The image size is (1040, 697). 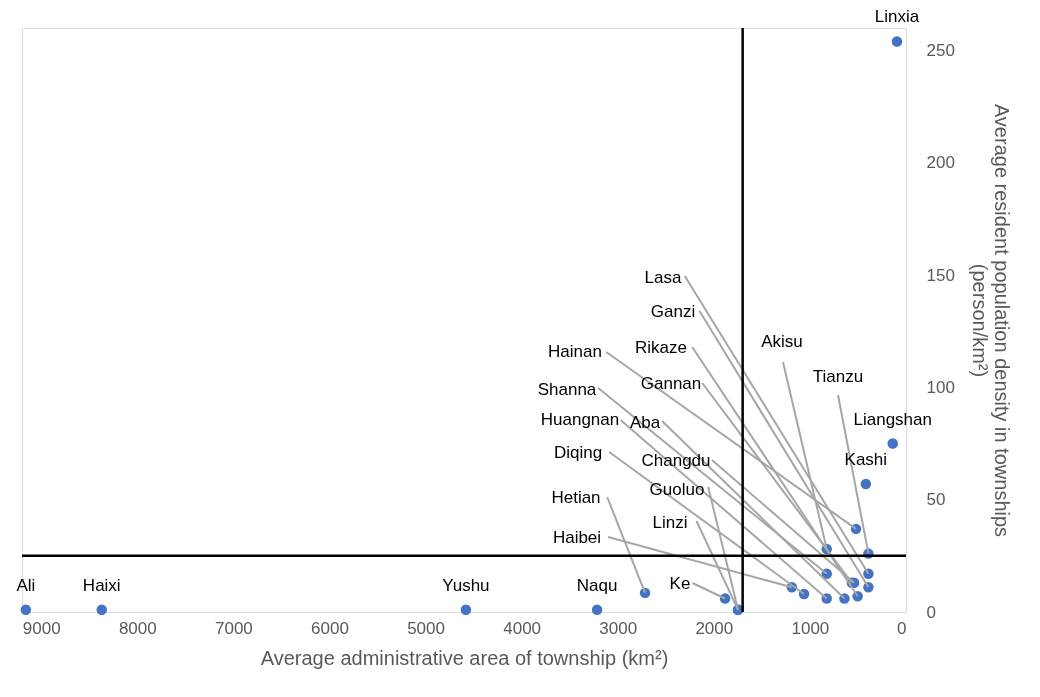 I want to click on y-tick-label: 150, so click(x=940, y=275).